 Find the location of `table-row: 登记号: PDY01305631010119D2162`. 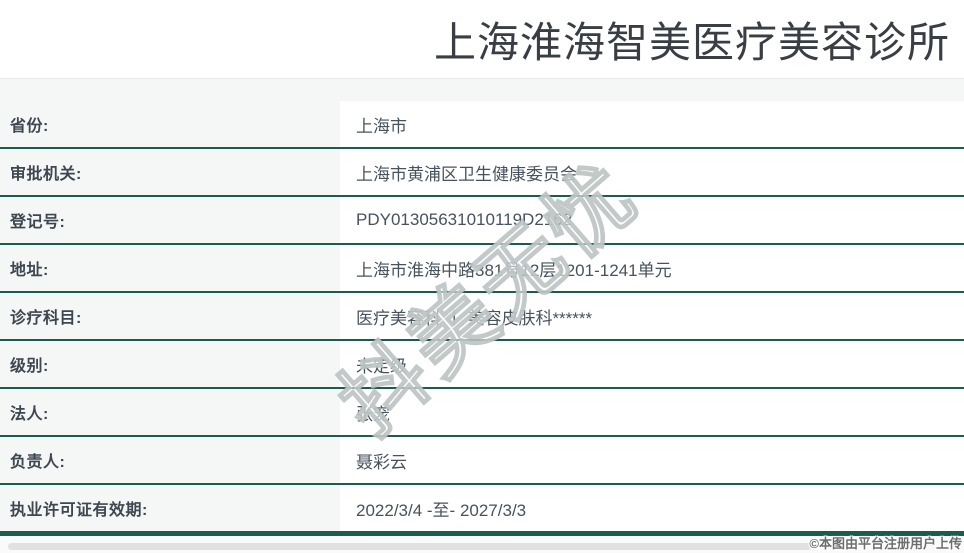

table-row: 登记号: PDY01305631010119D2162 is located at coordinates (482, 221).